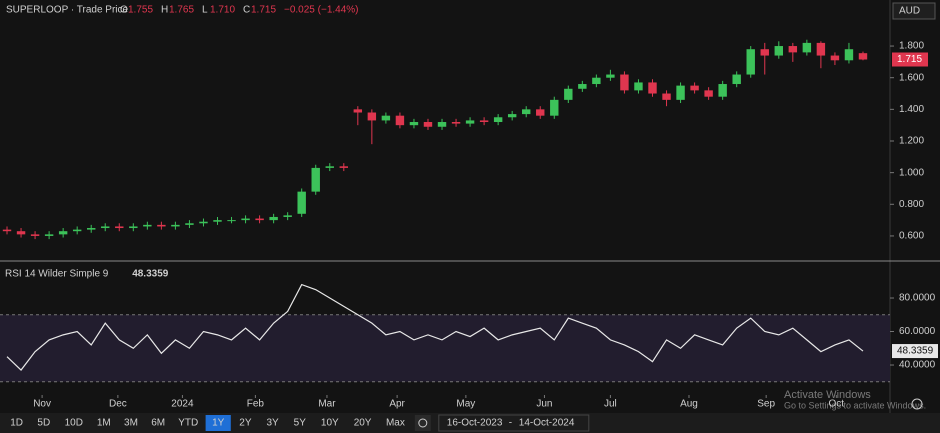 This screenshot has height=433, width=940. What do you see at coordinates (514, 423) in the screenshot?
I see `date-range` at bounding box center [514, 423].